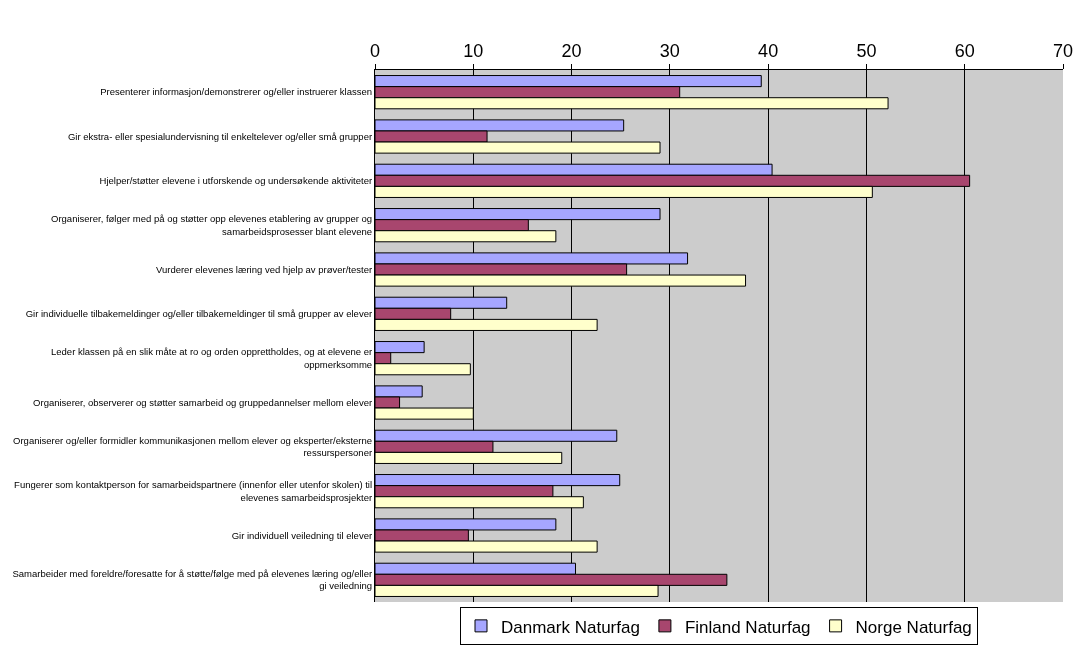 Image resolution: width=1088 pixels, height=657 pixels. What do you see at coordinates (866, 50) in the screenshot?
I see `x-tick-label: 50` at bounding box center [866, 50].